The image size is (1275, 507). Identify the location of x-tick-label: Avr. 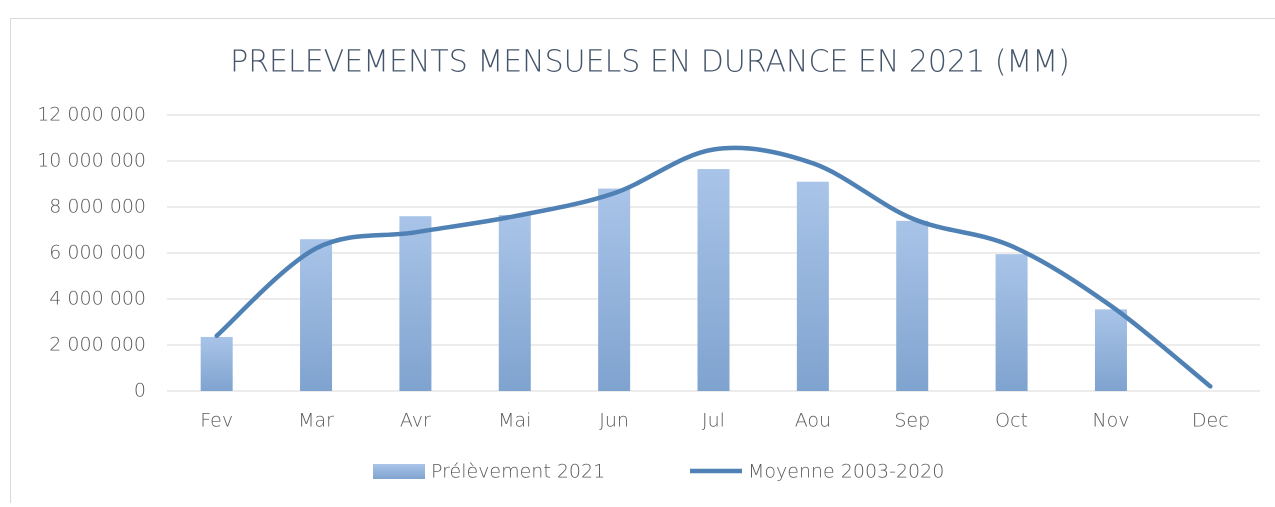
(415, 421).